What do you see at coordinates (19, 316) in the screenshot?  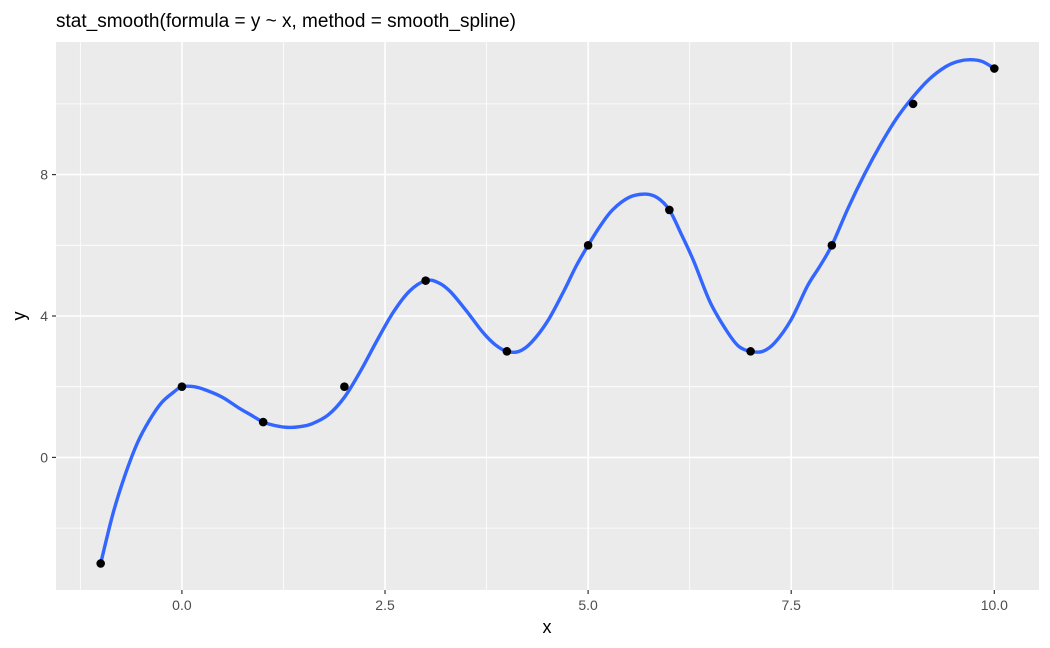 I see `y-axis-title: y` at bounding box center [19, 316].